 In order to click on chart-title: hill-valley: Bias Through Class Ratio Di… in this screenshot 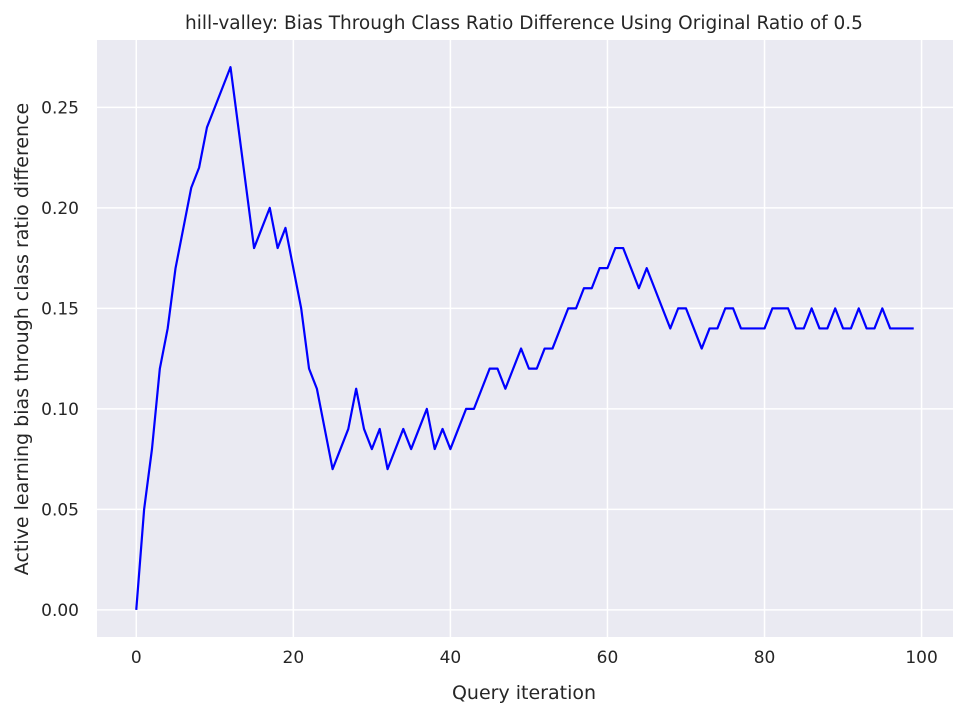, I will do `click(524, 23)`.